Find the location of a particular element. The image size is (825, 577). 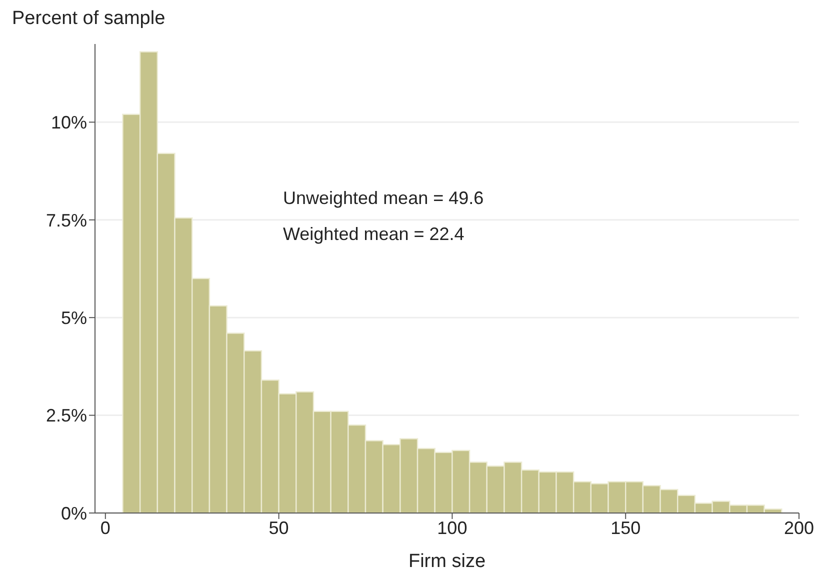

x-tick-label: 100 is located at coordinates (452, 528).